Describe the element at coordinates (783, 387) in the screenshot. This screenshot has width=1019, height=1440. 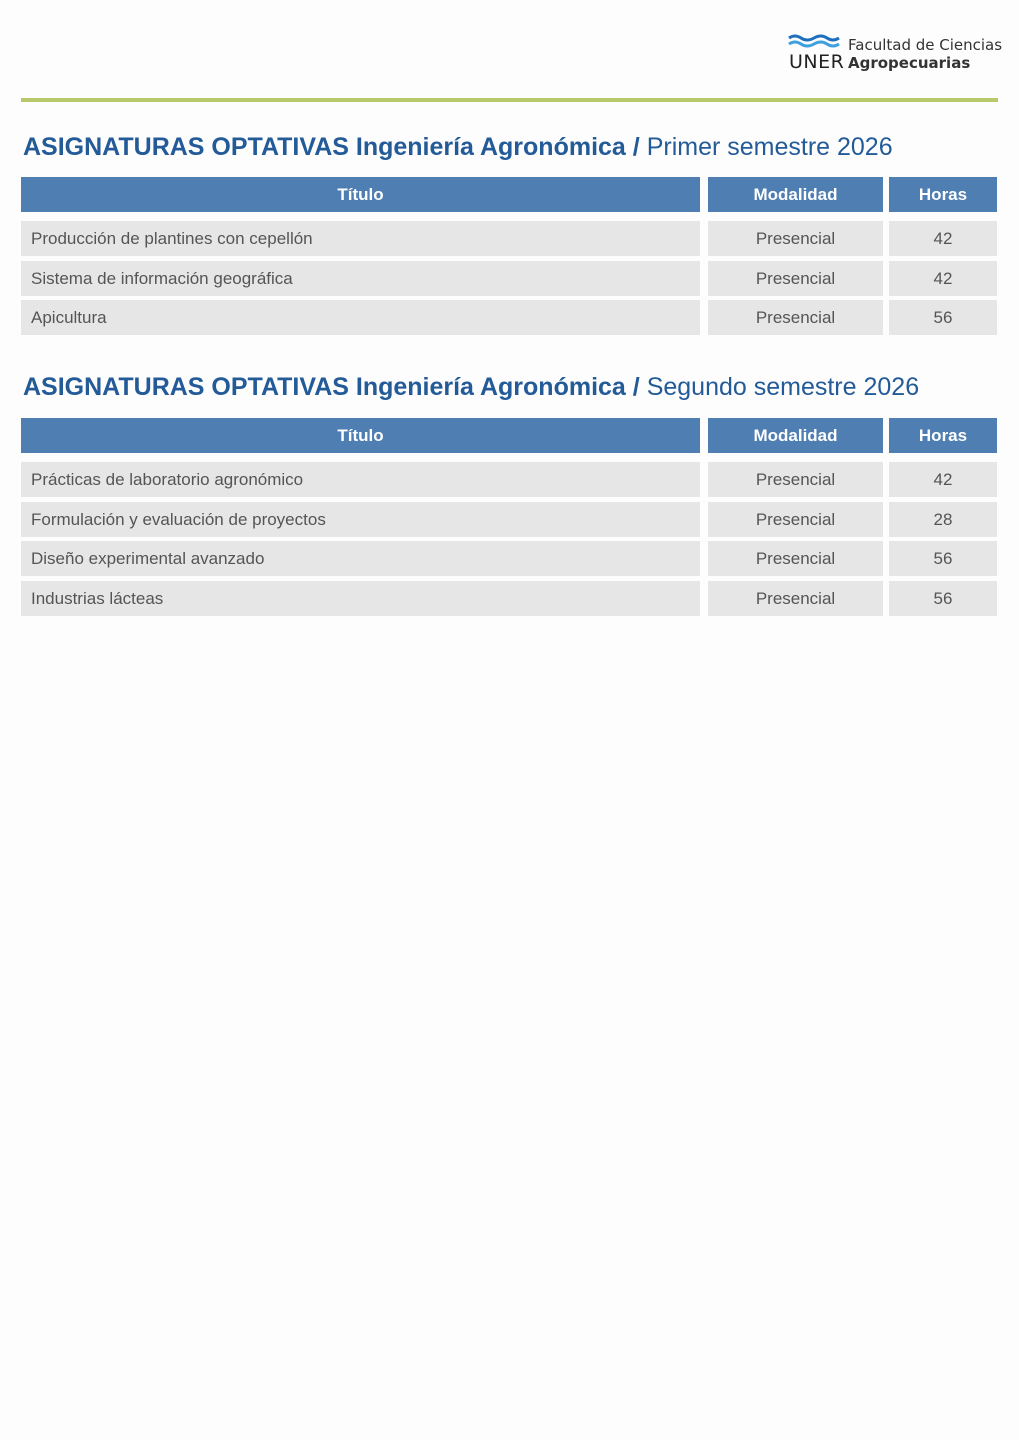
I see `section-title-semester: Segundo semestre 2026` at that location.